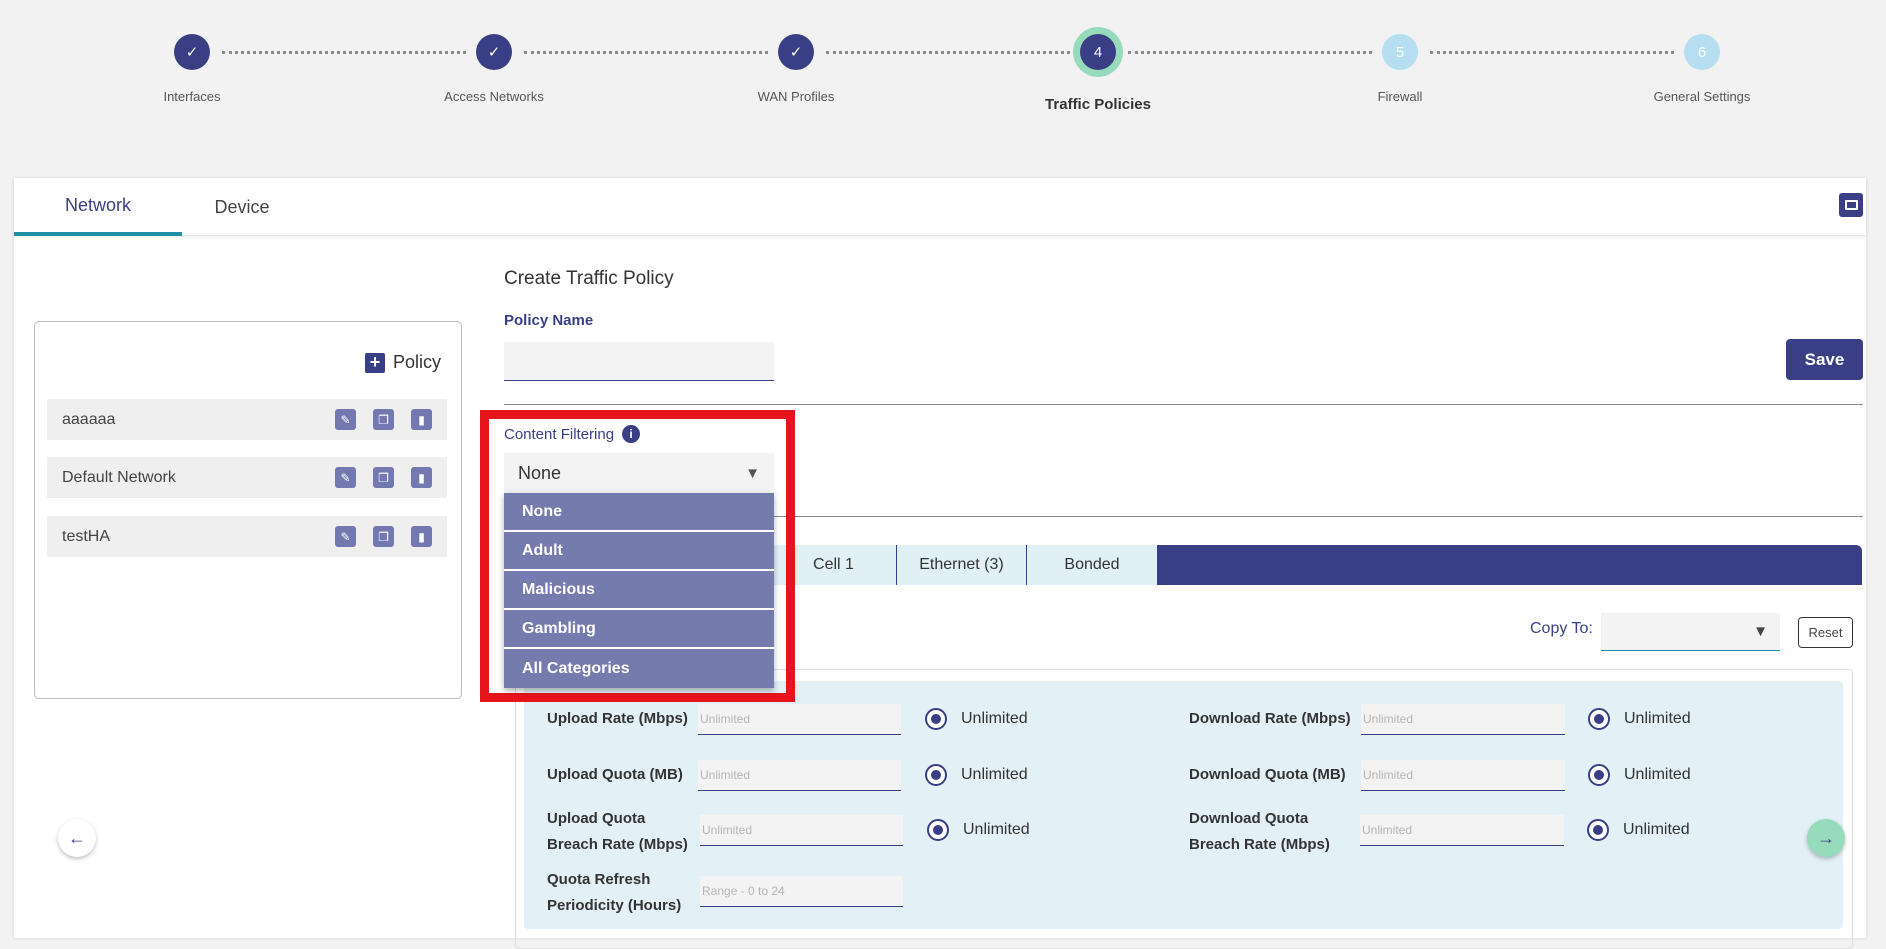 This screenshot has width=1886, height=949. I want to click on step-number: 6, so click(1702, 52).